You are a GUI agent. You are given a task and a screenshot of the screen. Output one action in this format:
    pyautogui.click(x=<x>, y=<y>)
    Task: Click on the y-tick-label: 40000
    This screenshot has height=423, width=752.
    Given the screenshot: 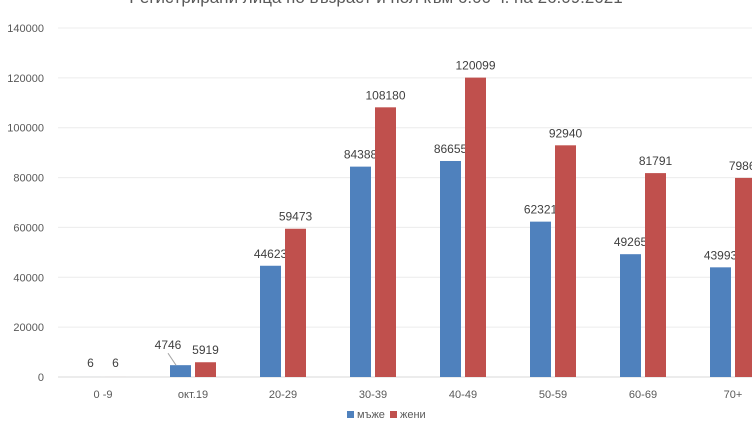 What is the action you would take?
    pyautogui.click(x=28, y=278)
    